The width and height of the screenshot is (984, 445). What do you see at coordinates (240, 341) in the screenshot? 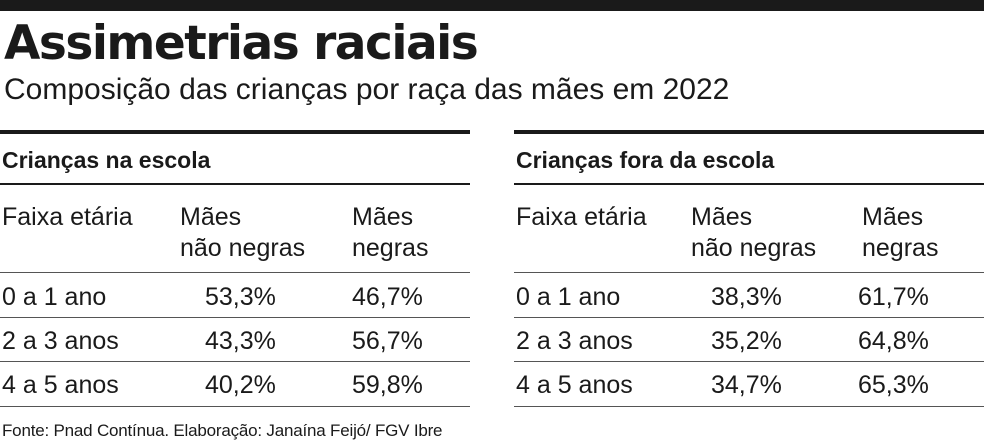
I see `table-cell: 43,3%` at bounding box center [240, 341].